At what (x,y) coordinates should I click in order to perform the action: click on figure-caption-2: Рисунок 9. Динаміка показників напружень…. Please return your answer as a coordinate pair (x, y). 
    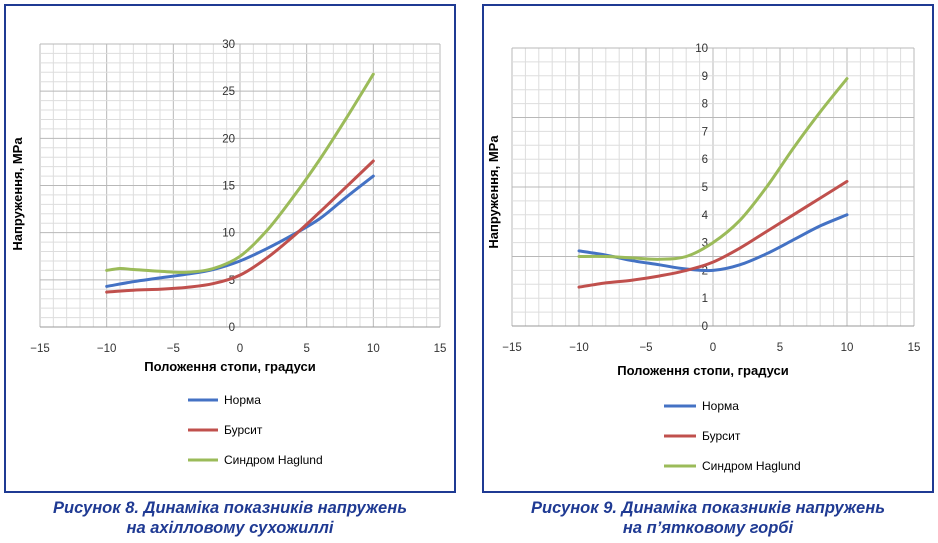
    Looking at the image, I should click on (708, 518).